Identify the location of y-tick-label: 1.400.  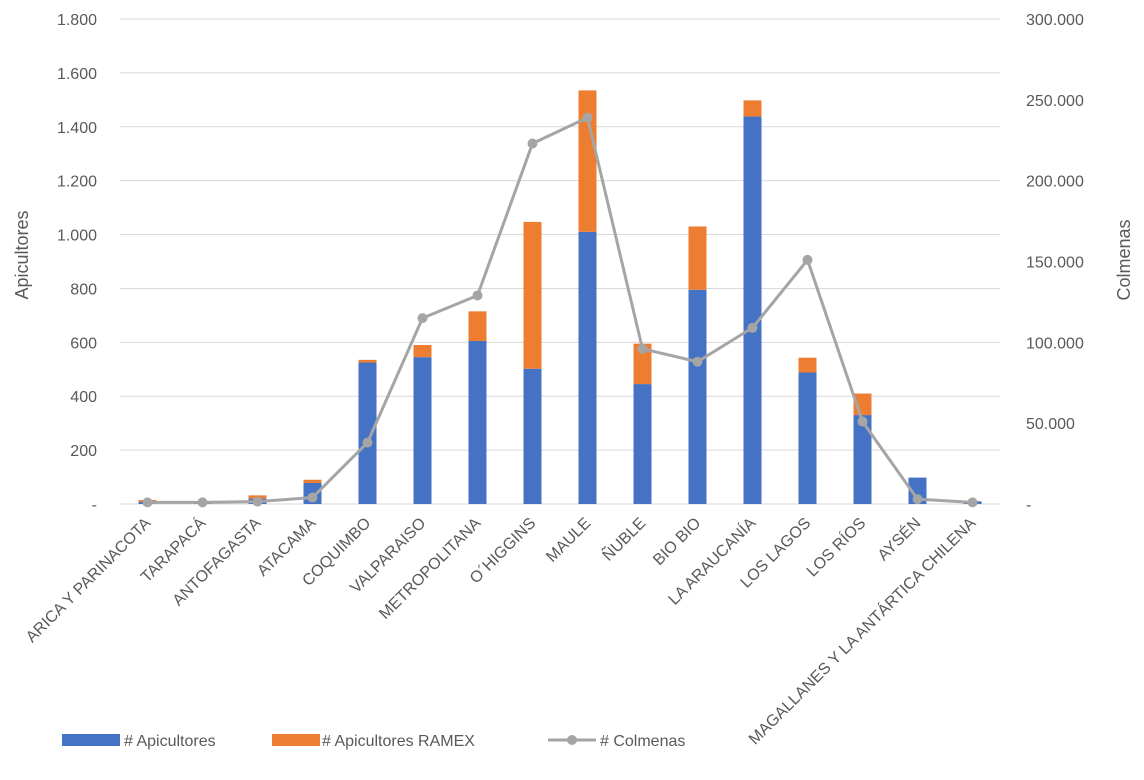
(77, 128).